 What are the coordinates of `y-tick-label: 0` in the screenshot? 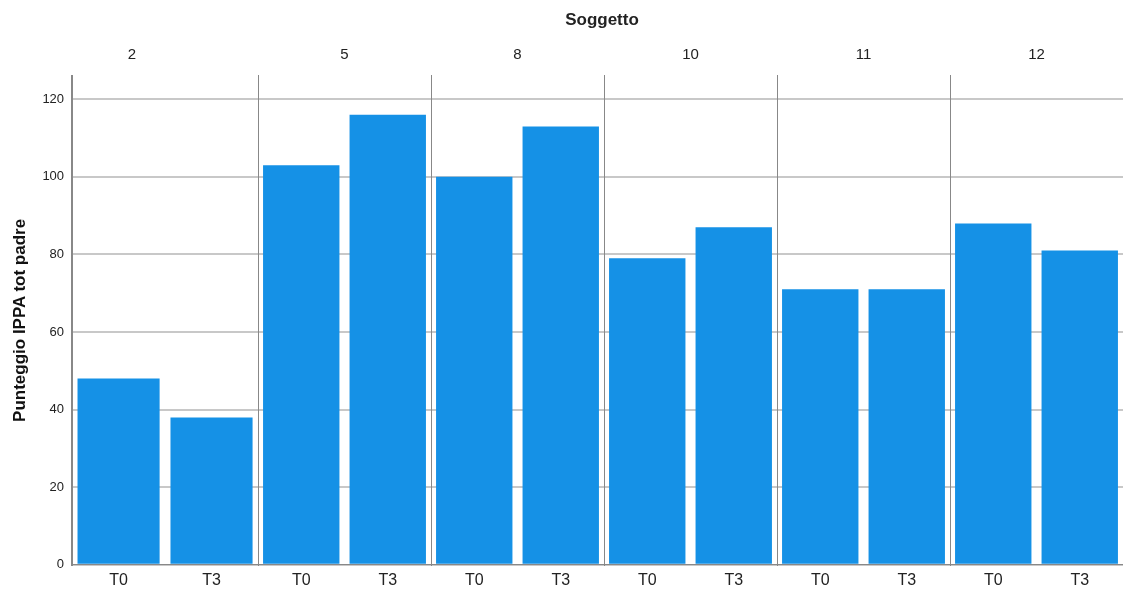 It's located at (60, 564).